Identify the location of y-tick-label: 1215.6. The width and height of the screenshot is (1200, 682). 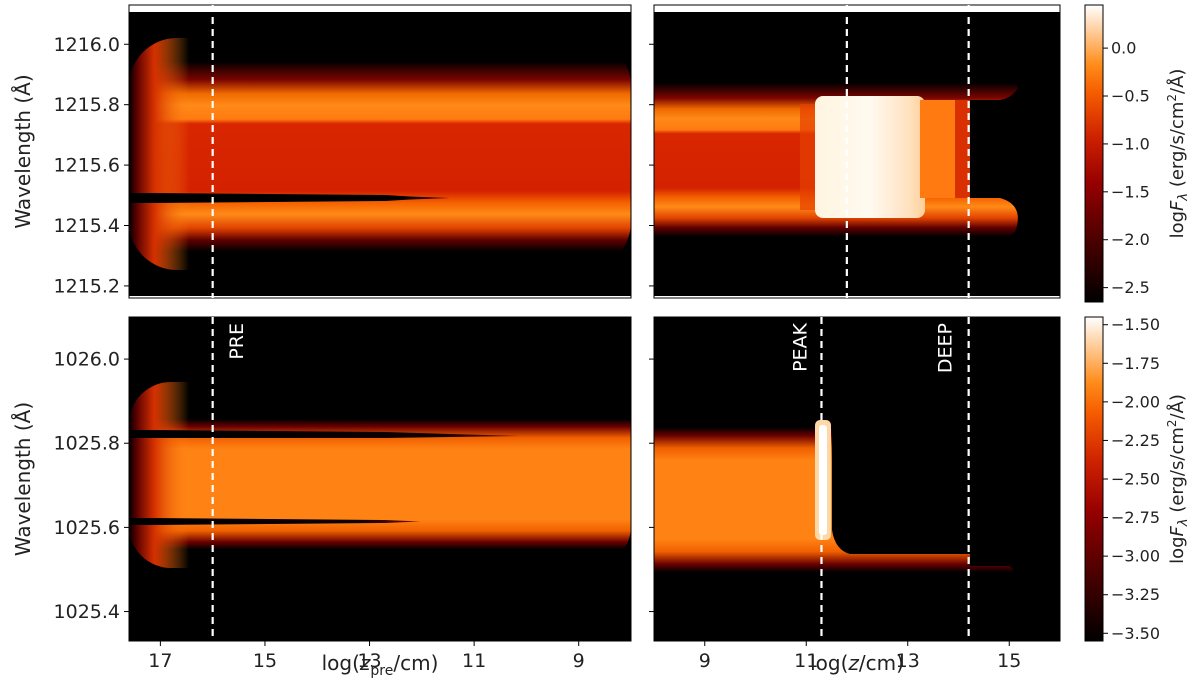
(87, 166).